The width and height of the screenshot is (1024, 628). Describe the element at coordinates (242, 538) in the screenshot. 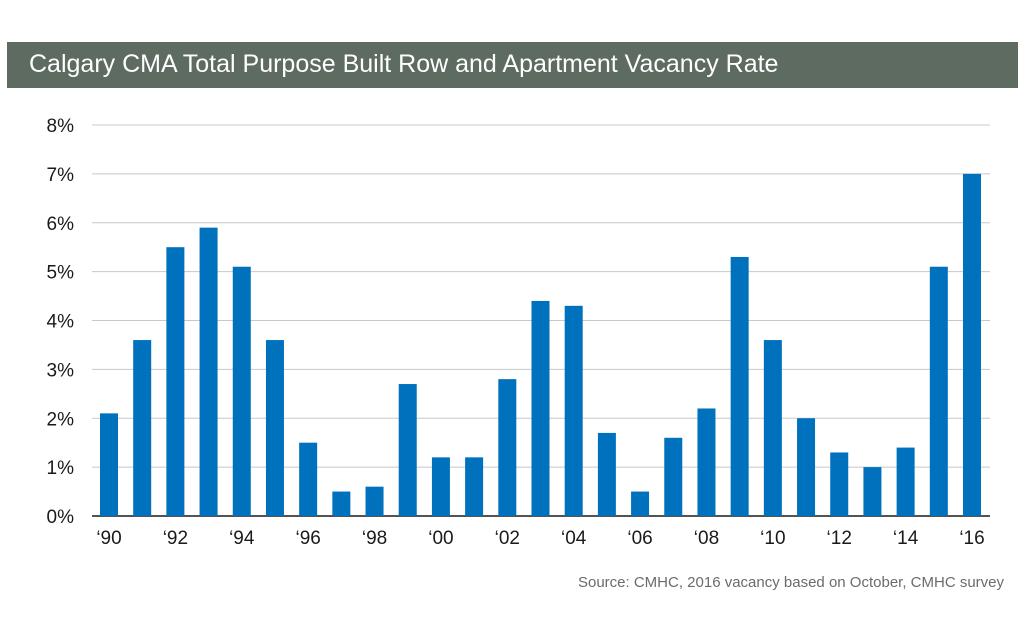

I see `x-tick-label: ‘94` at that location.